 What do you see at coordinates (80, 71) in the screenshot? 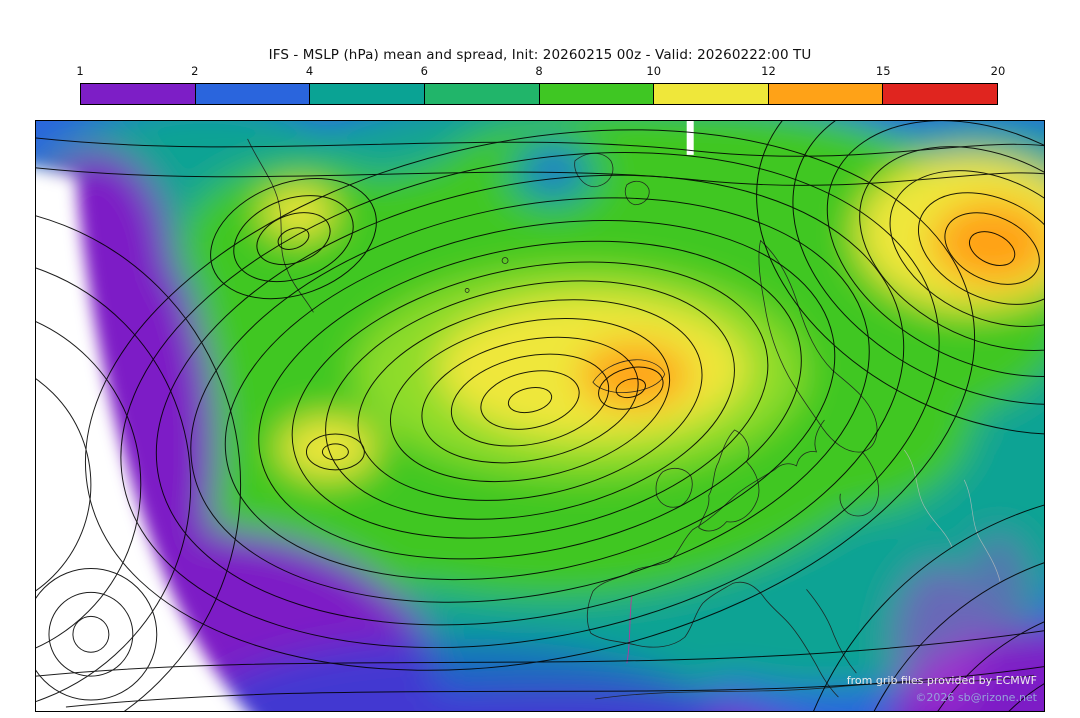
I see `colorbar-tick-label: 1` at bounding box center [80, 71].